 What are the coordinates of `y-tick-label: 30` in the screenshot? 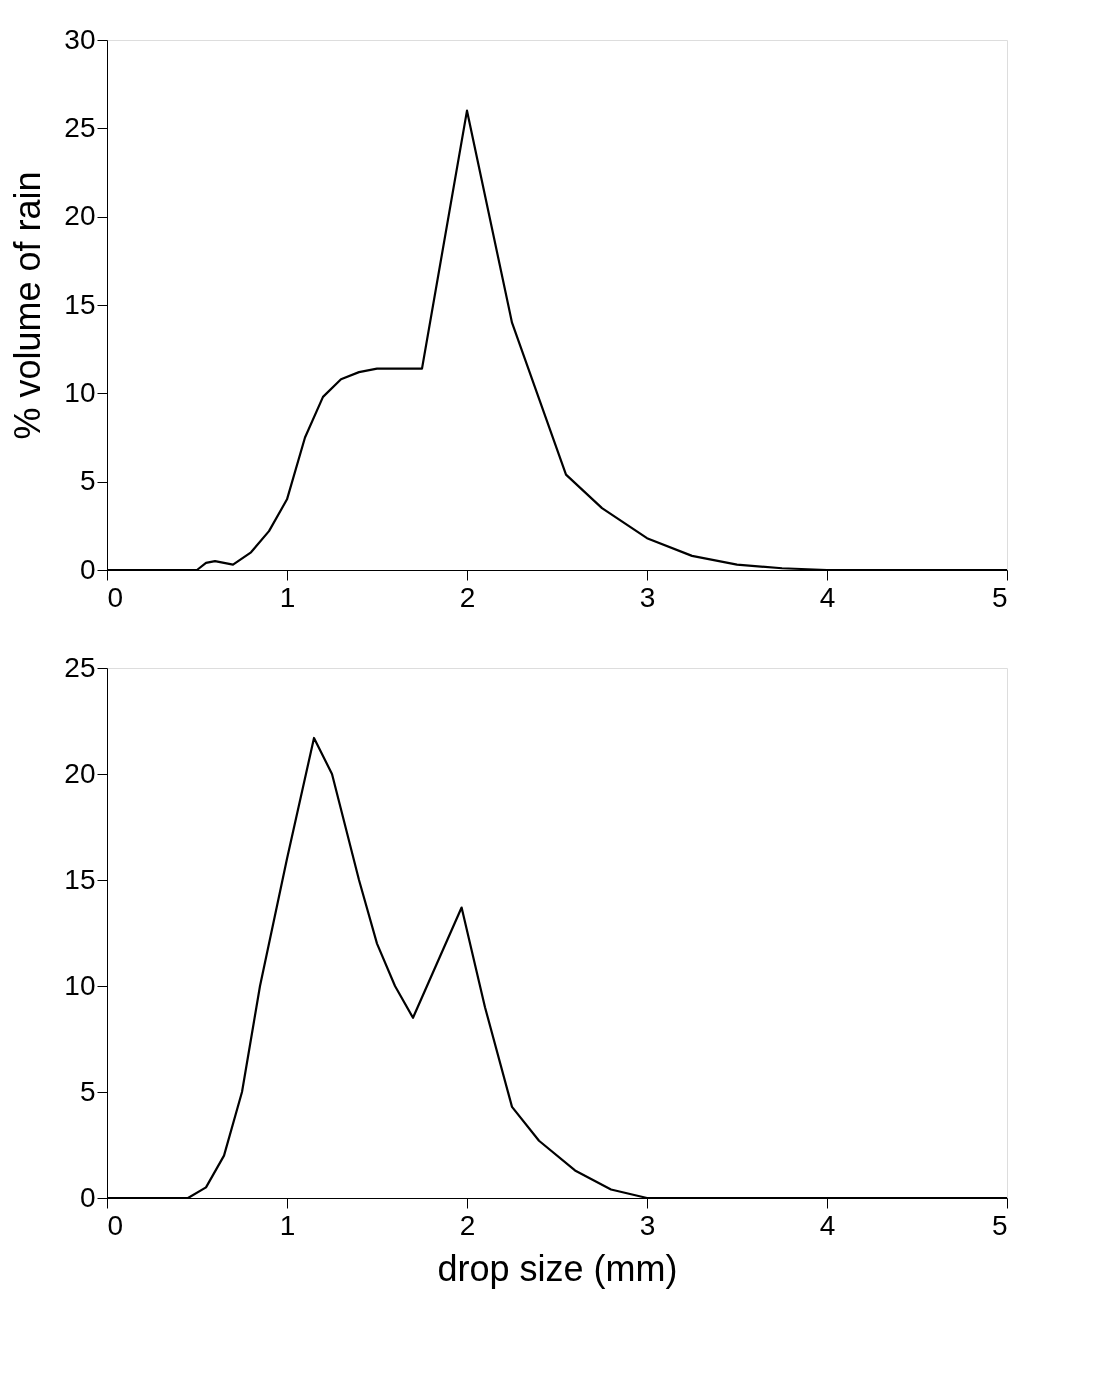 It's located at (80, 39).